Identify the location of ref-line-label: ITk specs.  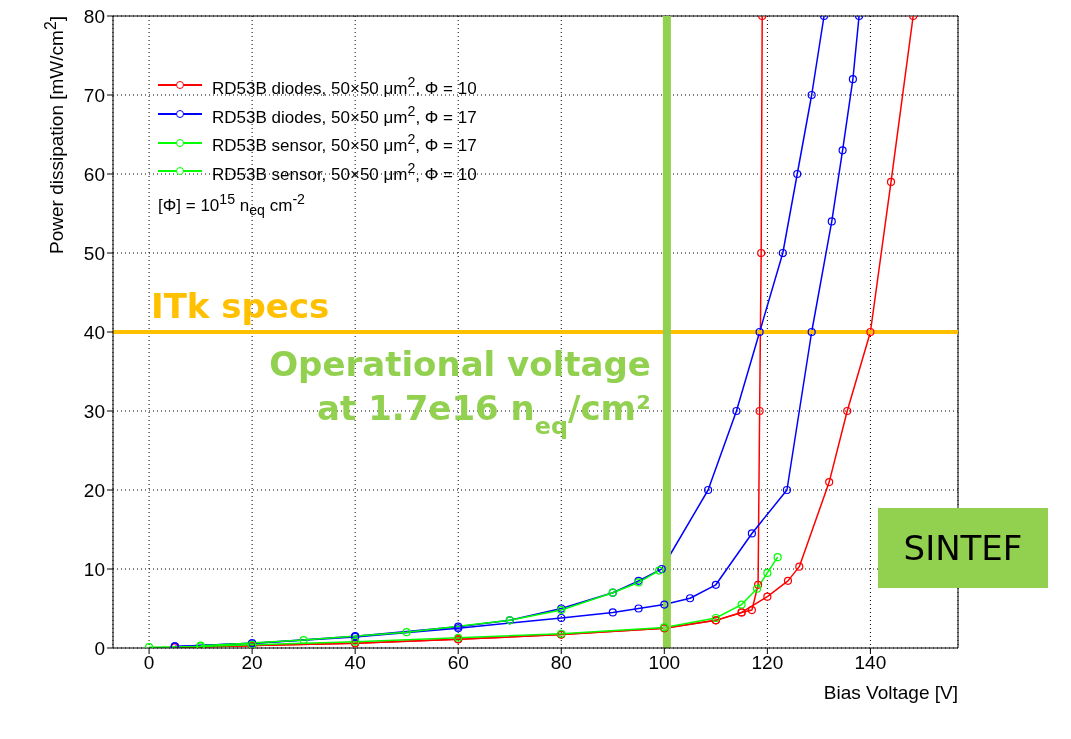
(240, 306).